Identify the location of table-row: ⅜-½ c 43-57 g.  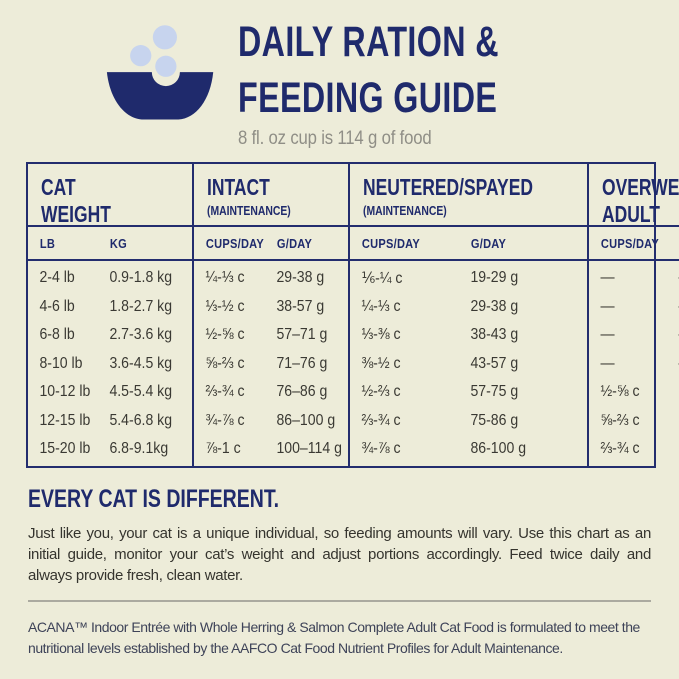
(468, 363).